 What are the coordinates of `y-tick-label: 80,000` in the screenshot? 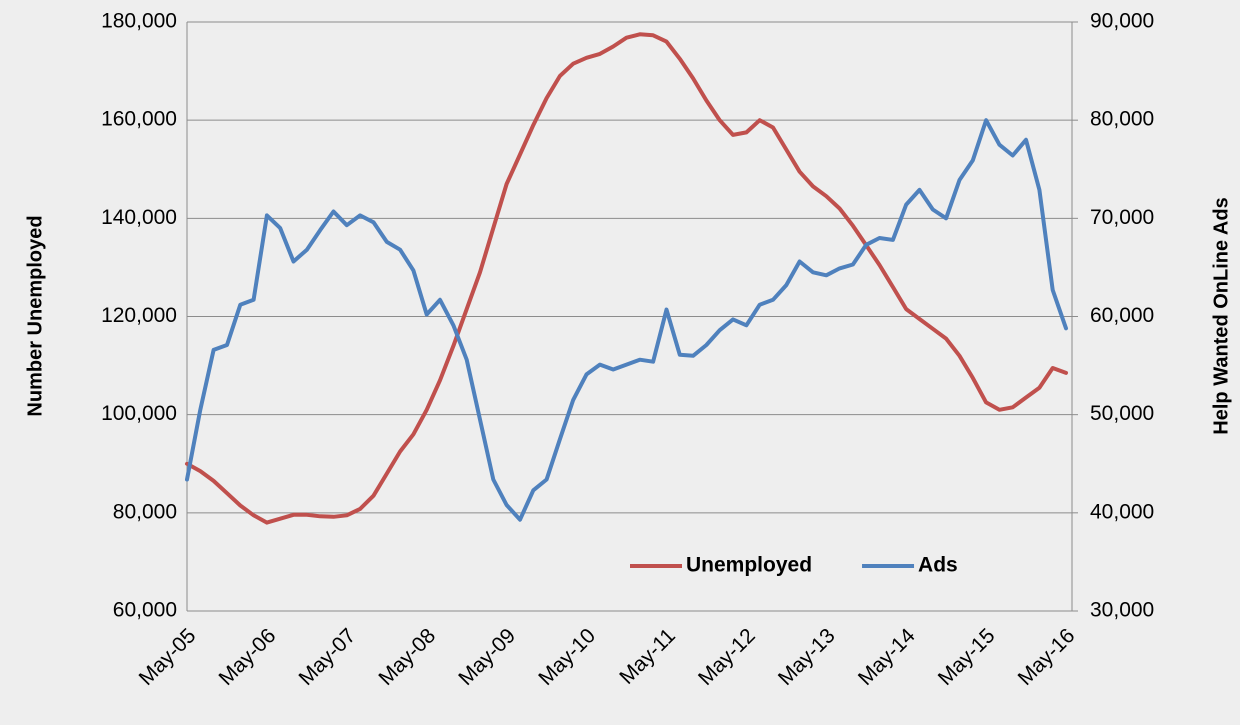 It's located at (145, 511).